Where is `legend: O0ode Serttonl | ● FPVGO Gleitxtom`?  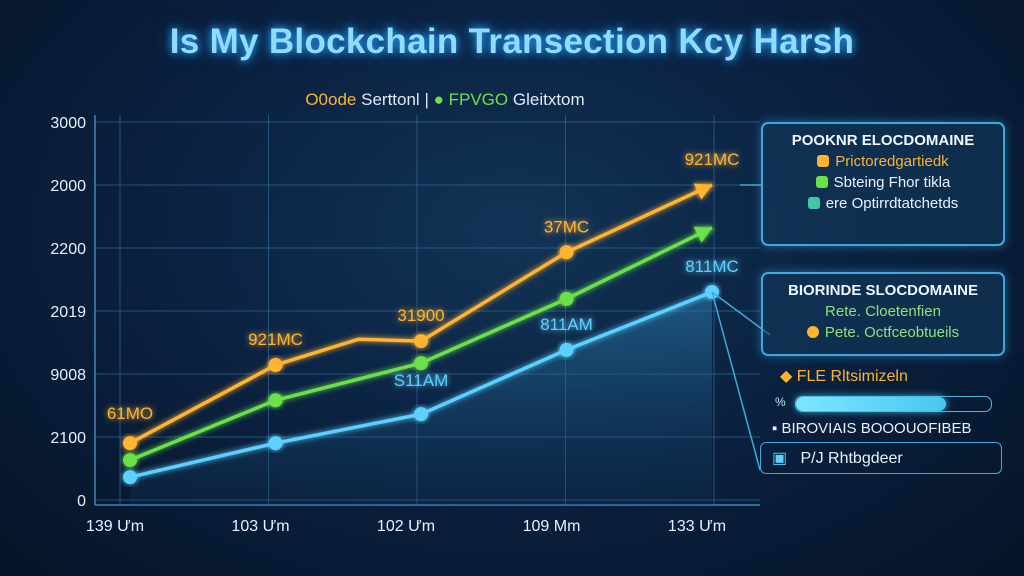
legend: O0ode Serttonl | ● FPVGO Gleitxtom is located at coordinates (445, 100).